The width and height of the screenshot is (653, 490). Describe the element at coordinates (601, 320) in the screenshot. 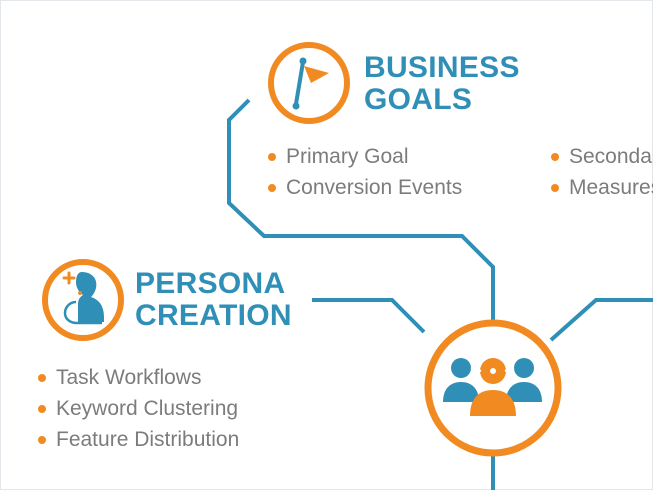

I see `connector-right-branch` at that location.